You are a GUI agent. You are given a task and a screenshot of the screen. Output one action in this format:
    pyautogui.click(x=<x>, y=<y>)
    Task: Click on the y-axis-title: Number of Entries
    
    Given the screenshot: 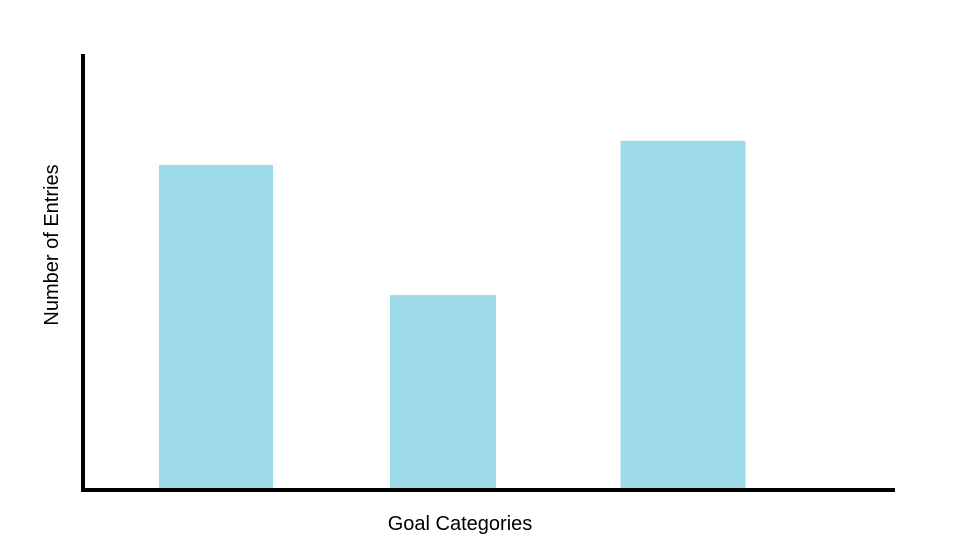 What is the action you would take?
    pyautogui.click(x=52, y=244)
    